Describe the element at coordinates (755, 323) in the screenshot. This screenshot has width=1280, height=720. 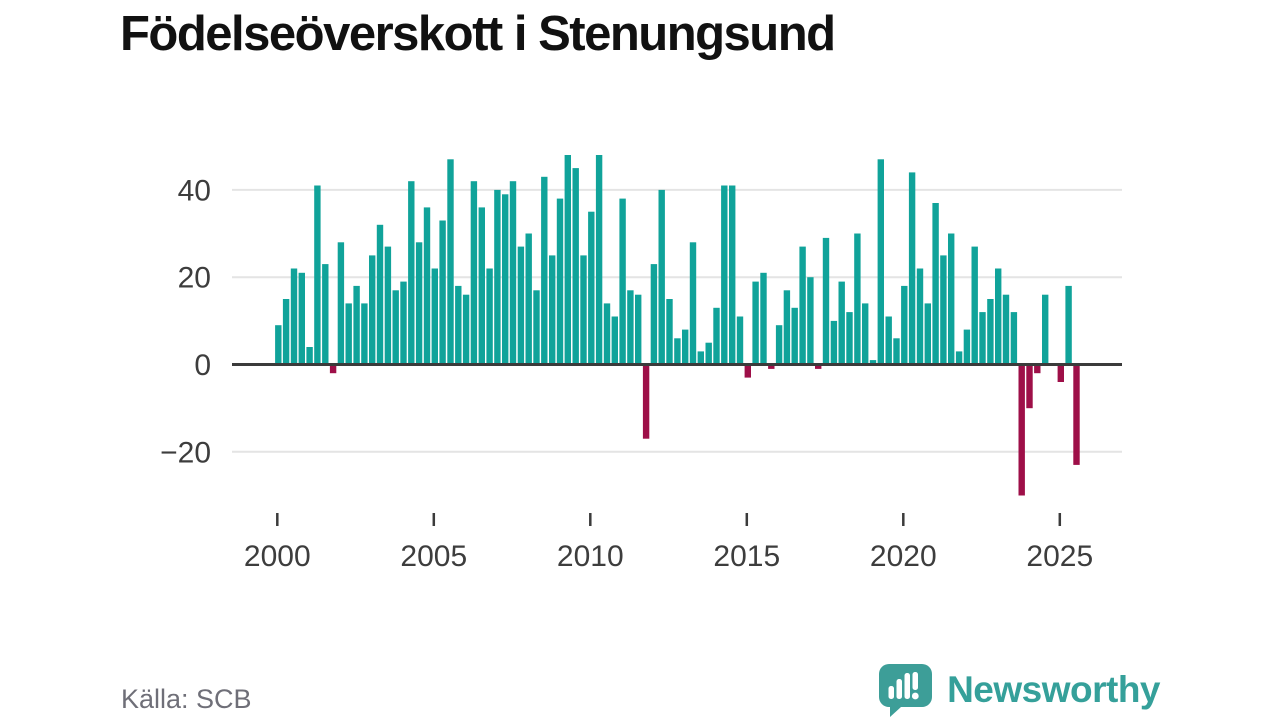
I see `bar-2015-q2` at that location.